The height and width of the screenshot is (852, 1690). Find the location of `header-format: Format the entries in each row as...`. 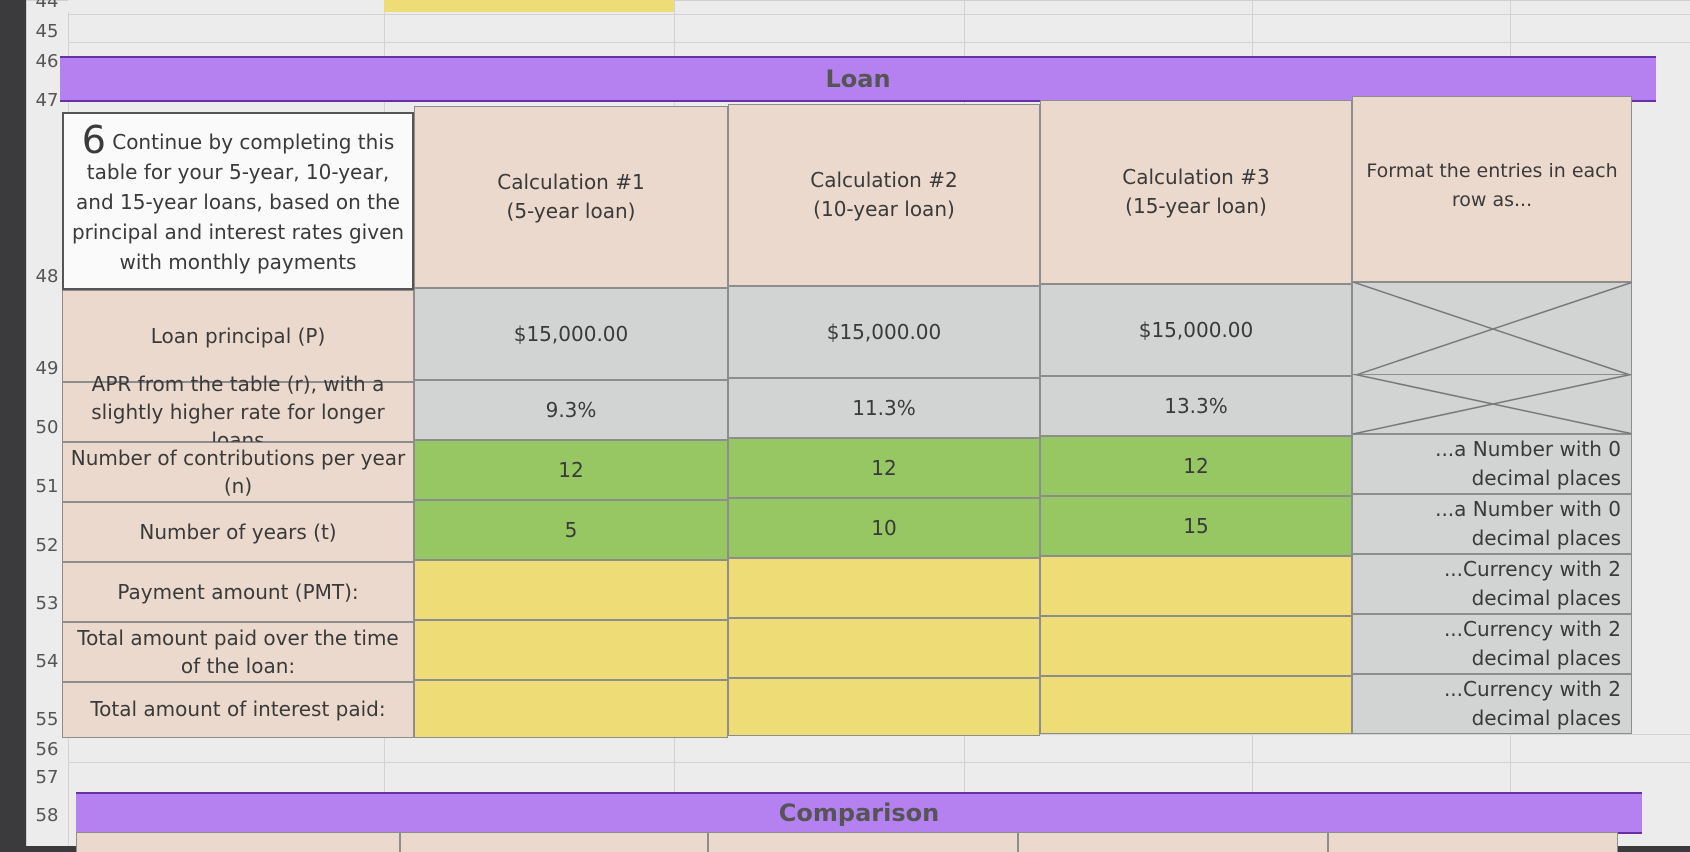

header-format: Format the entries in each row as... is located at coordinates (1492, 189).